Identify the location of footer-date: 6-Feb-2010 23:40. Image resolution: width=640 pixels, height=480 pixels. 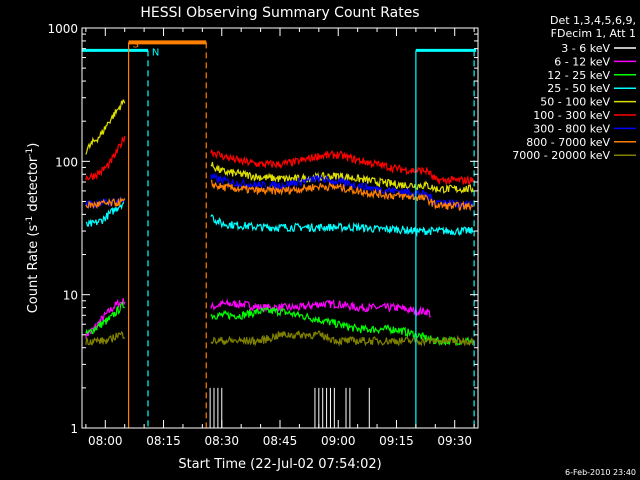
(600, 472).